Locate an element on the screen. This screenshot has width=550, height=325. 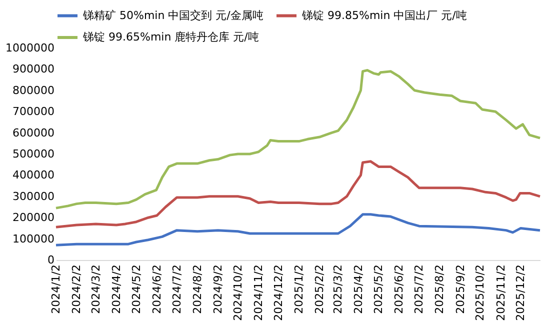
x-tick-label: 2025/12/2 is located at coordinates (521, 292).